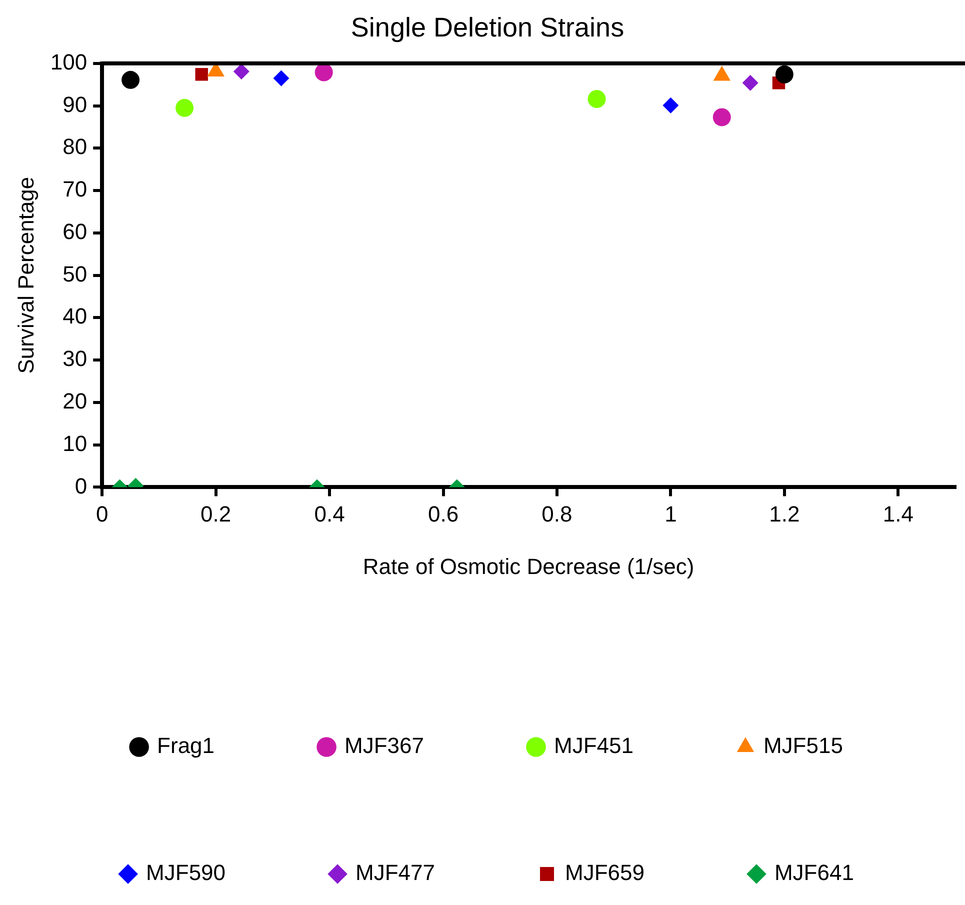  I want to click on y-tick-label: 40, so click(75, 316).